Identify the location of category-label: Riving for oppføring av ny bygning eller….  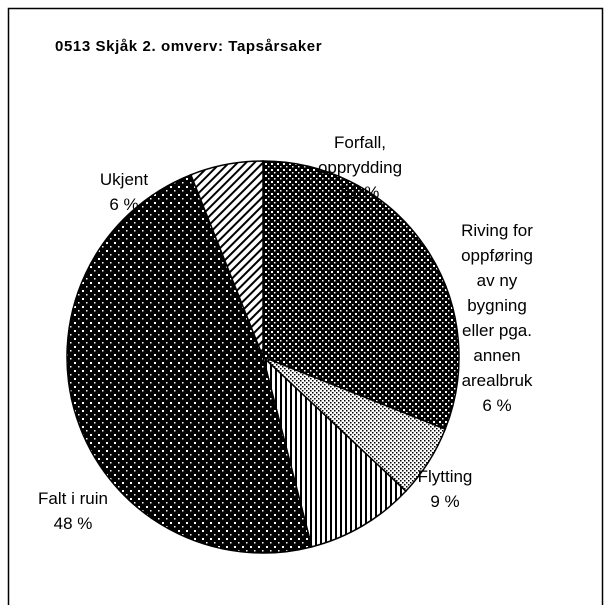
(497, 305).